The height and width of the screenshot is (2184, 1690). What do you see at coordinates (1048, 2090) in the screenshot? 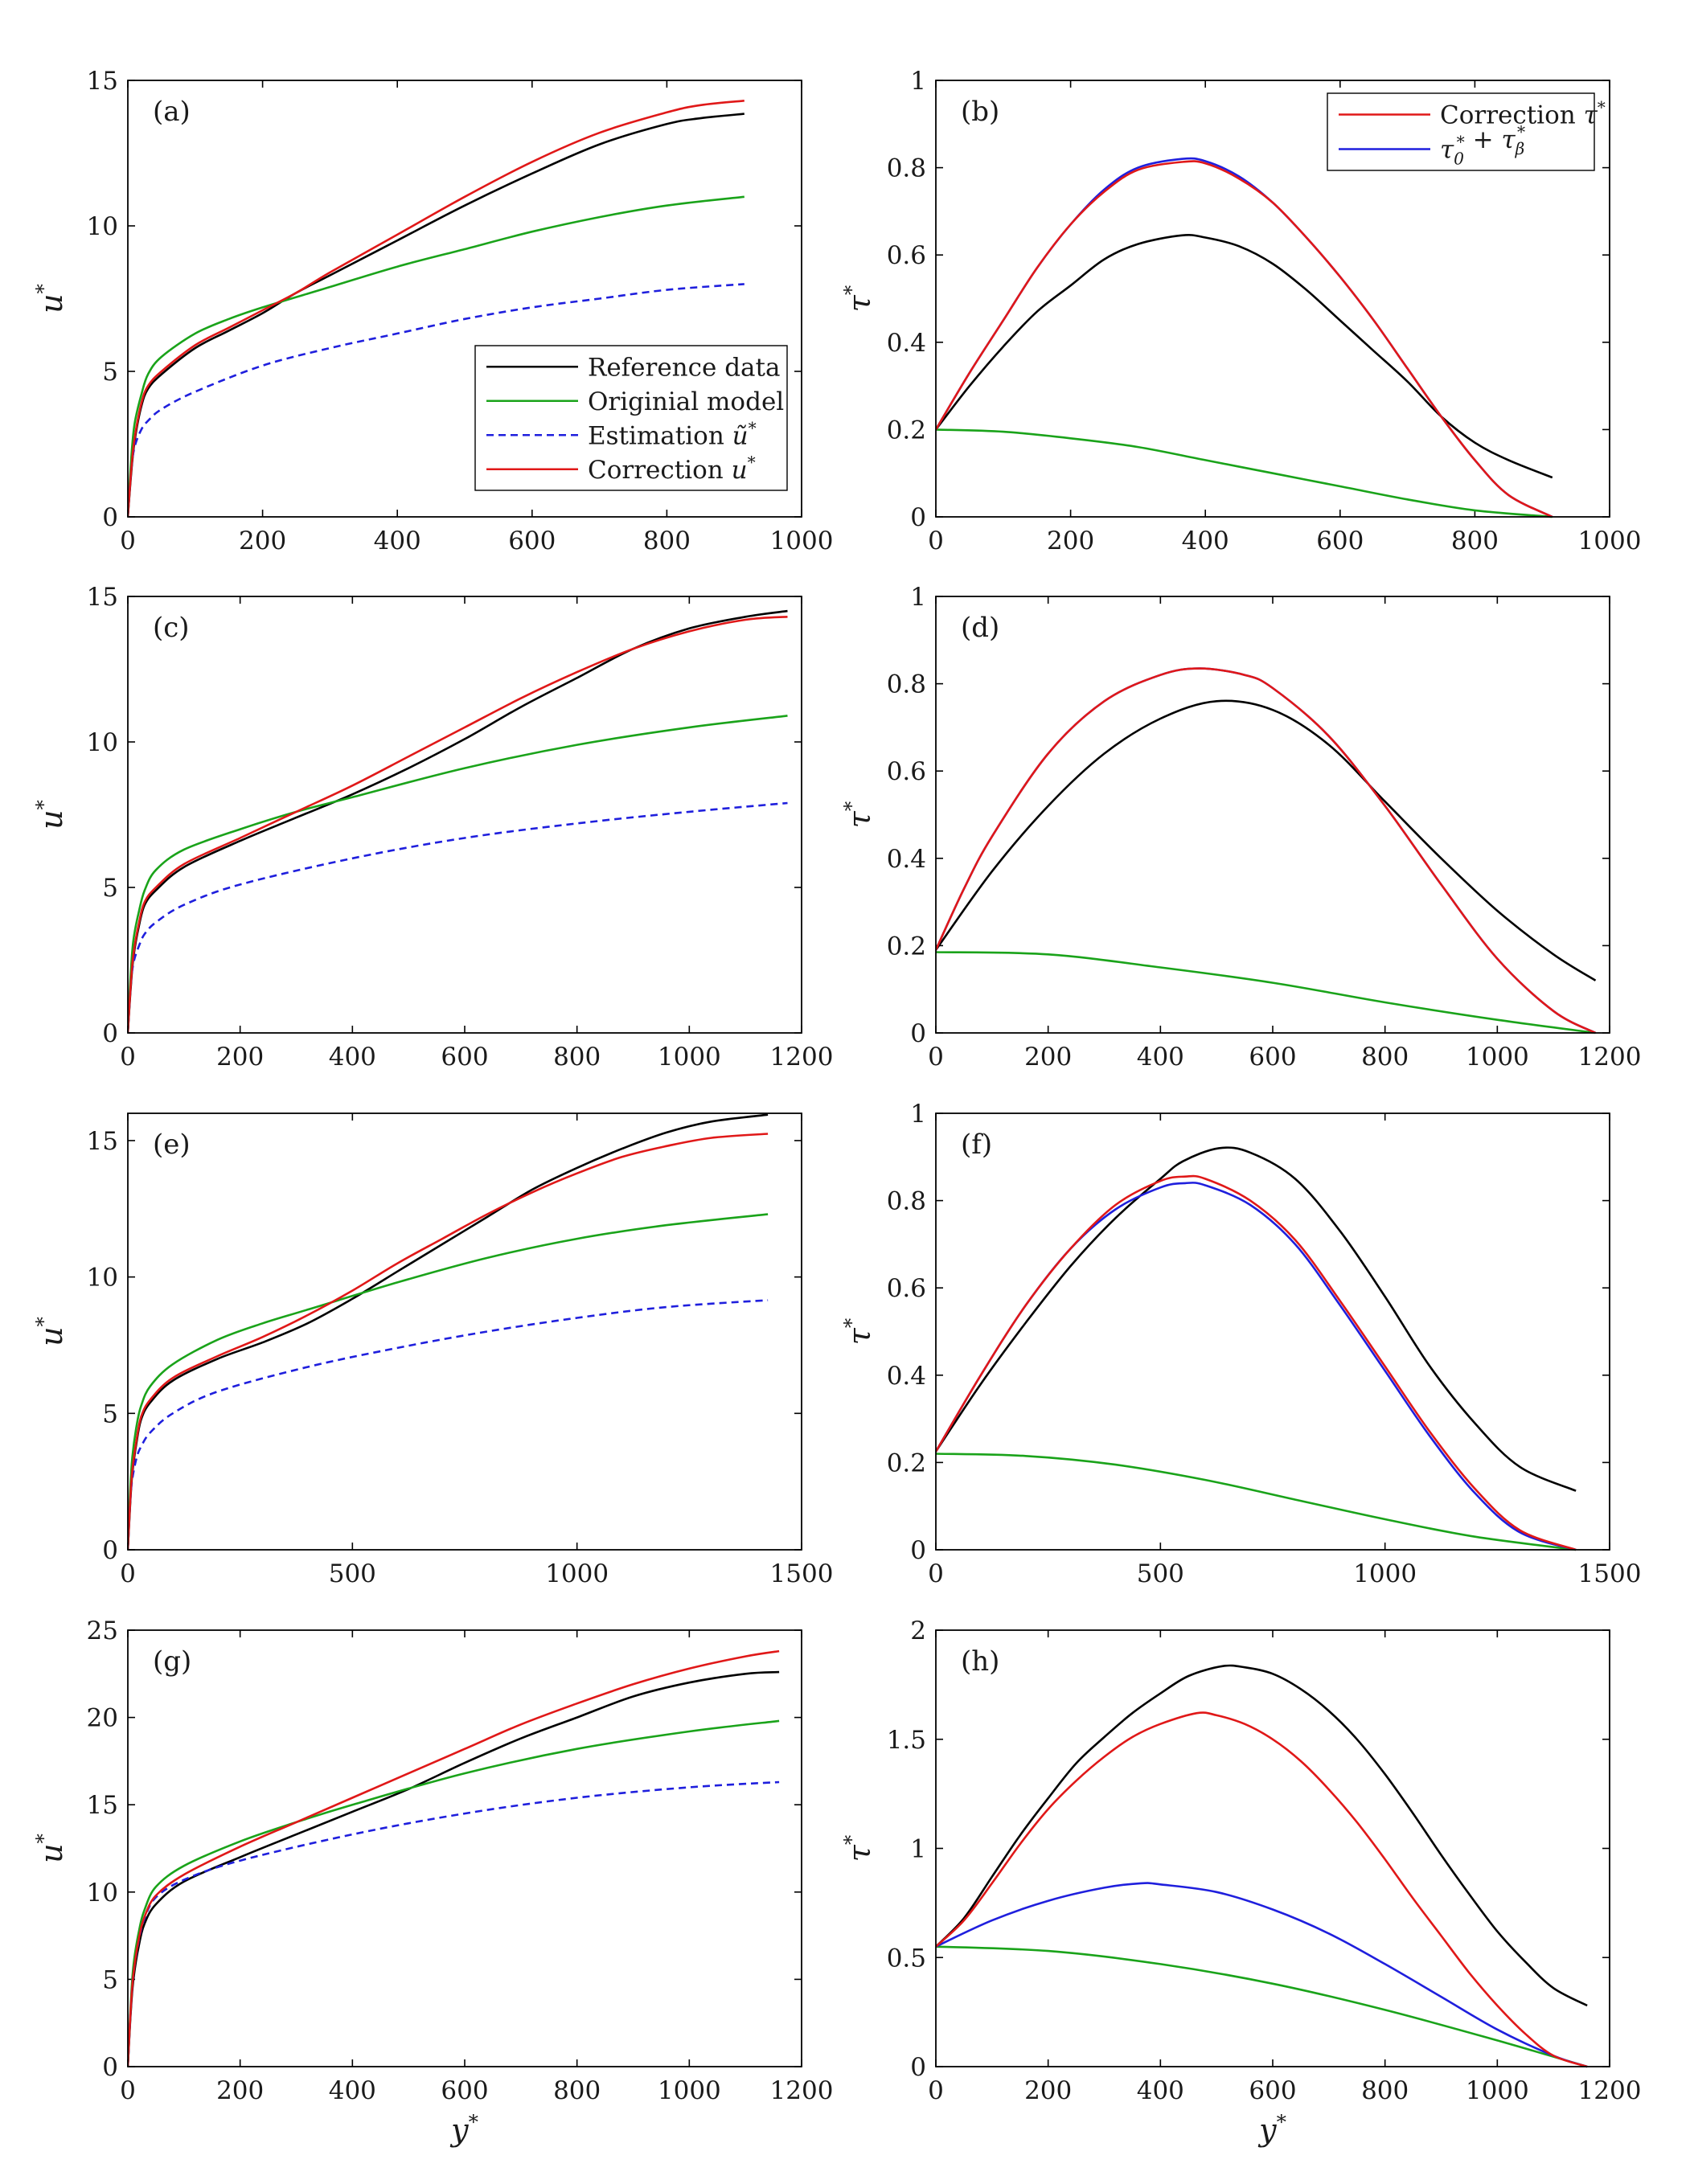
I see `panel-h-xtick-label: 200` at bounding box center [1048, 2090].